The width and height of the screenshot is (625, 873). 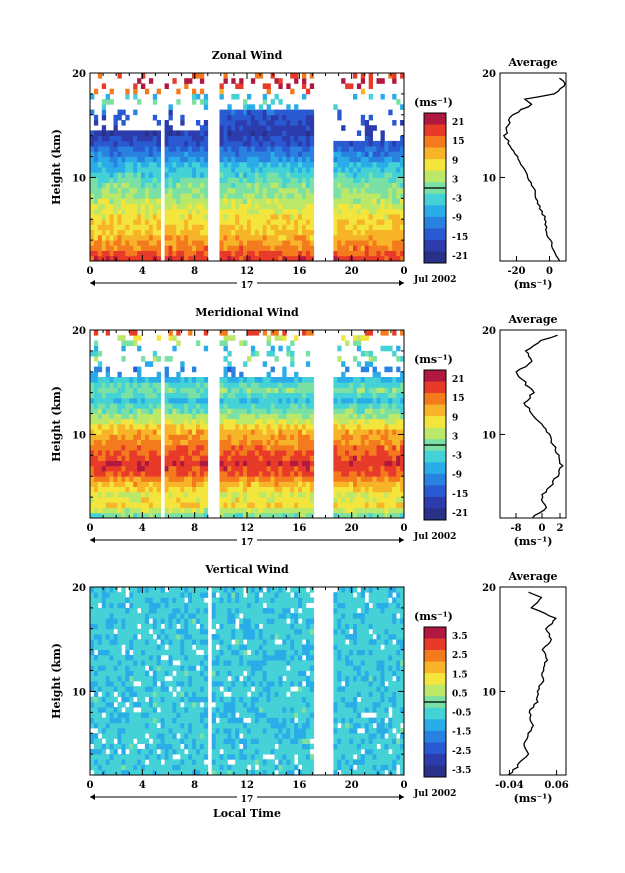 What do you see at coordinates (142, 528) in the screenshot?
I see `x-tick-label: 4` at bounding box center [142, 528].